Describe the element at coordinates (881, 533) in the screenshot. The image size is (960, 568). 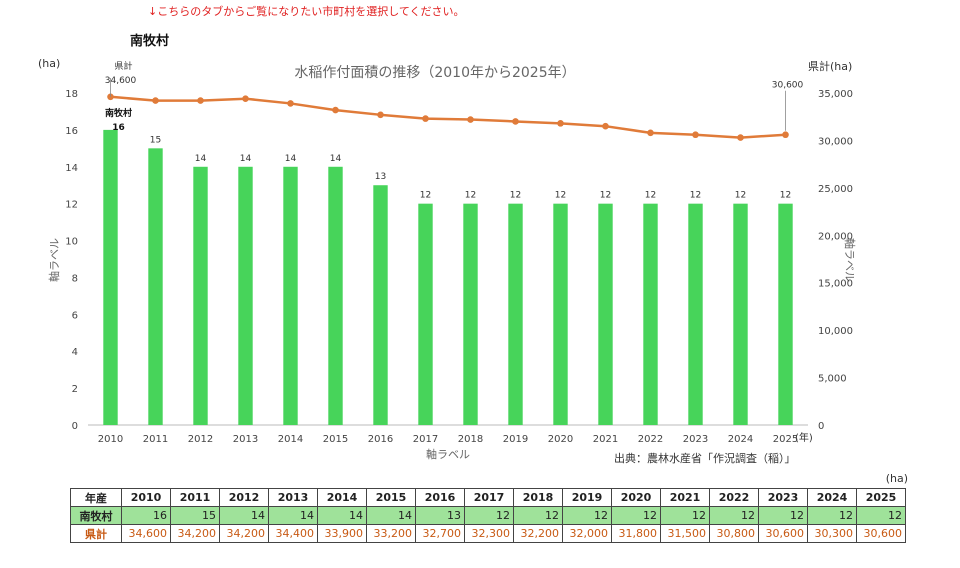
I see `table-pref-cell: 30,600` at that location.